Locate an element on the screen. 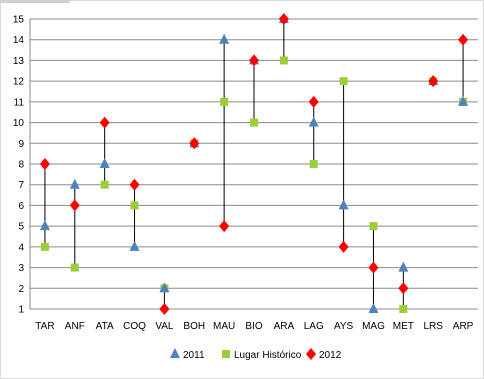  legend-label: 2012 is located at coordinates (330, 355).